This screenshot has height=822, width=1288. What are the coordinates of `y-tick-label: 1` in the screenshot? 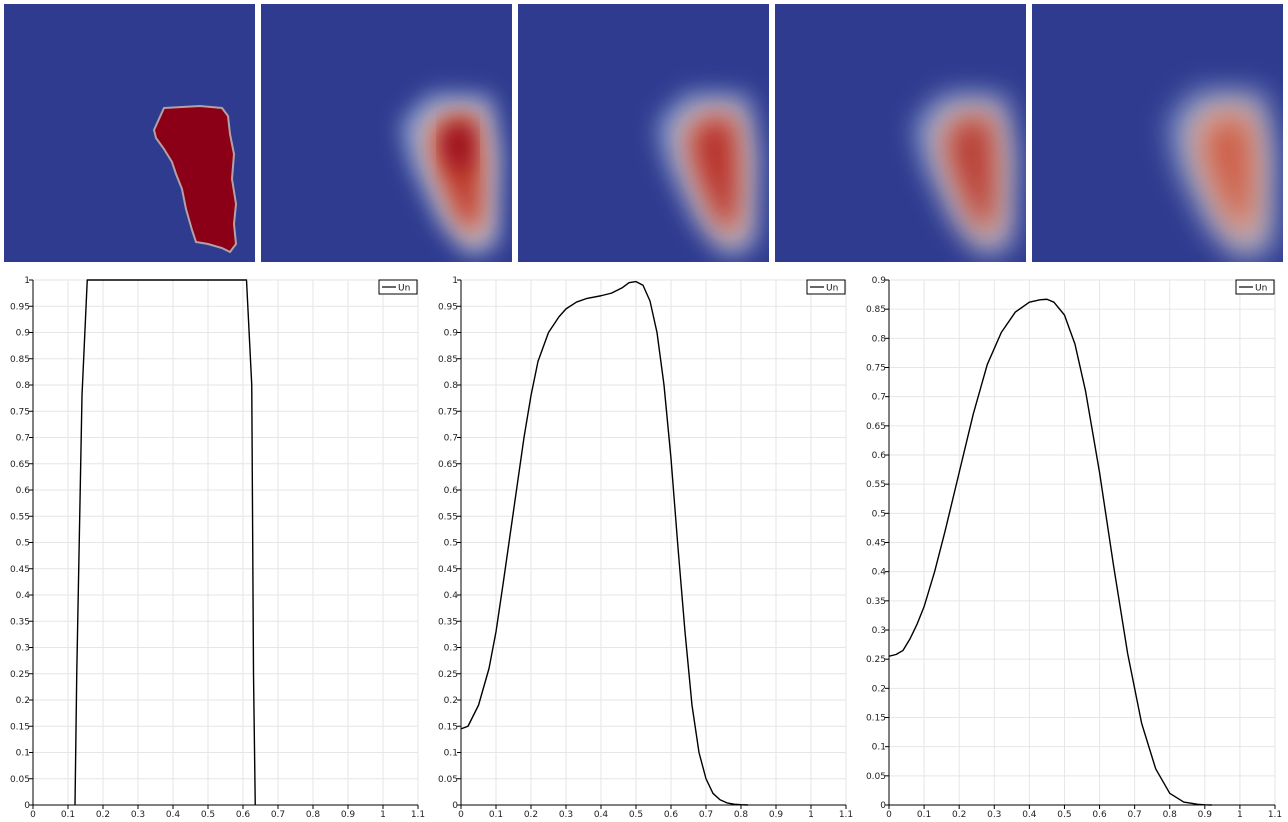 It's located at (27, 281).